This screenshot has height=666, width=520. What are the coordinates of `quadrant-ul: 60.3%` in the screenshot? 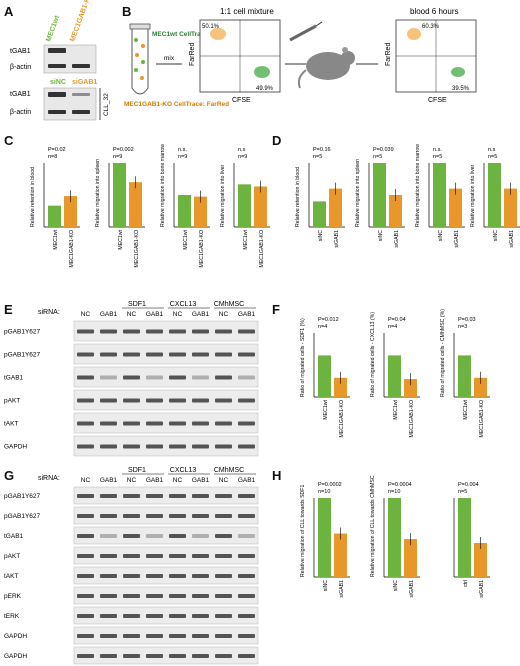 It's located at (431, 27).